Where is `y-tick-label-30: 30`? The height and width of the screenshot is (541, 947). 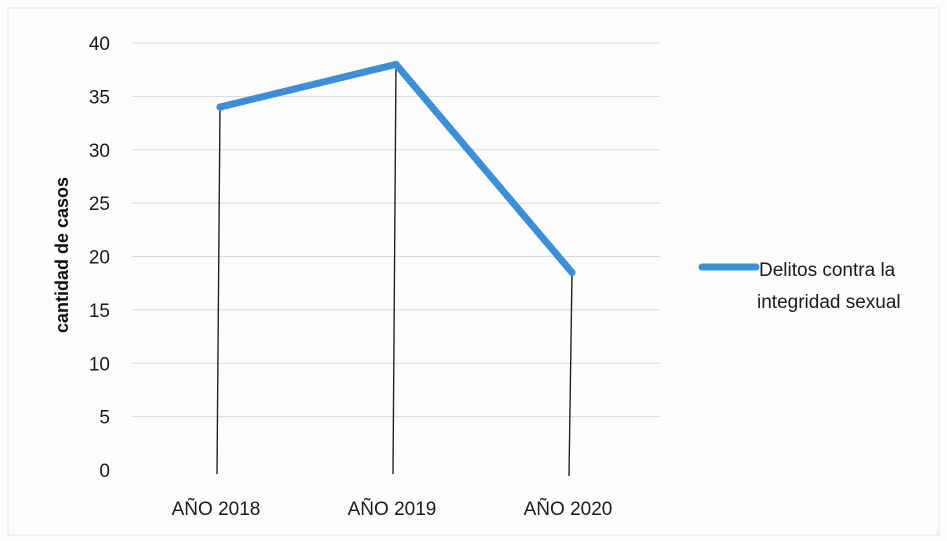 y-tick-label-30: 30 is located at coordinates (99, 151).